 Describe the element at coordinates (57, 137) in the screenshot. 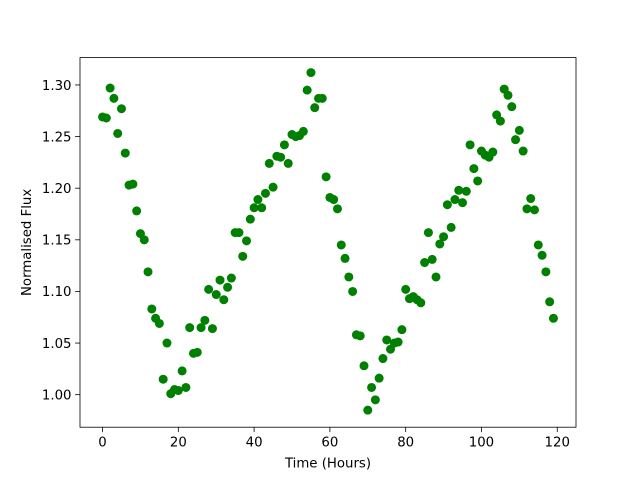

I see `y-tick-label: 1.25` at that location.